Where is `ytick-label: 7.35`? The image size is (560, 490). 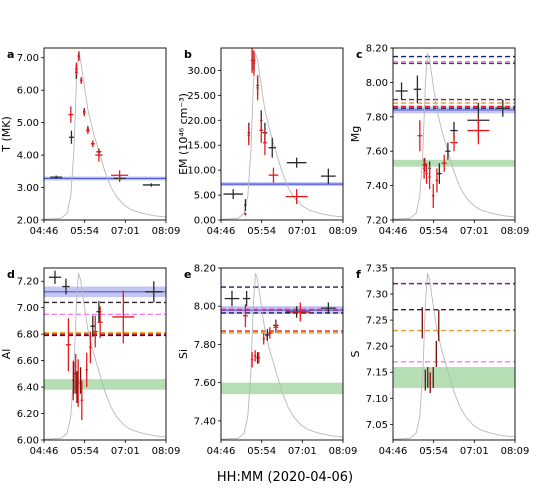
ytick-label: 7.35 is located at coordinates (377, 269).